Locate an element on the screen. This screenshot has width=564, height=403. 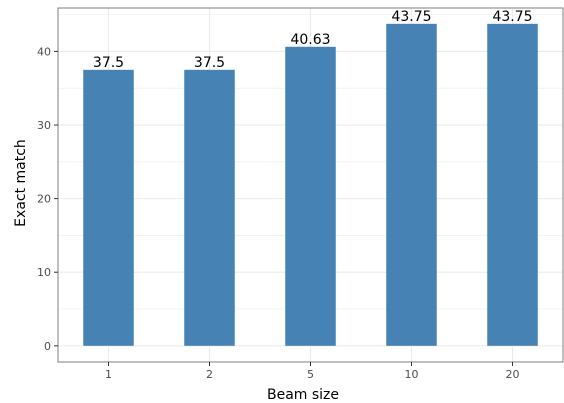
y-tick-label: 0 is located at coordinates (47, 346).